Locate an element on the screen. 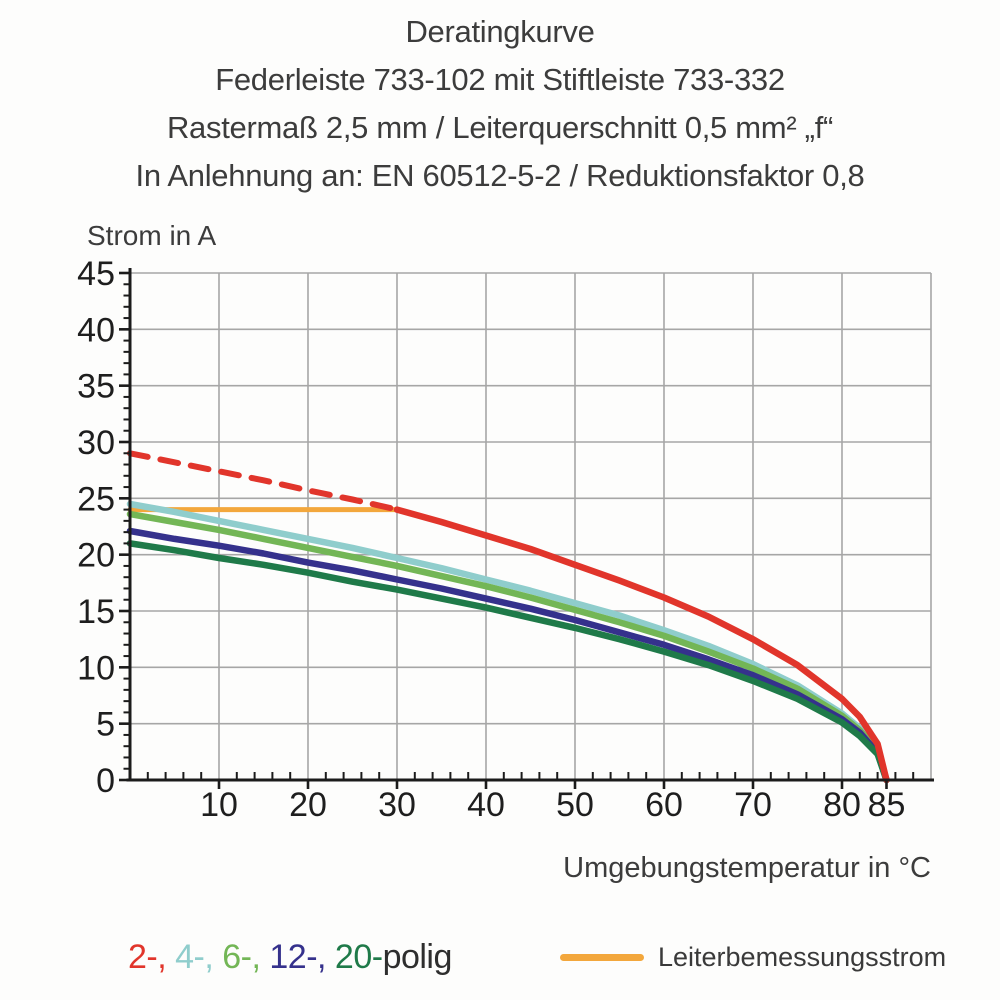 The image size is (1000, 1000). rated-current-label: Leiterbemessungsstrom is located at coordinates (802, 957).